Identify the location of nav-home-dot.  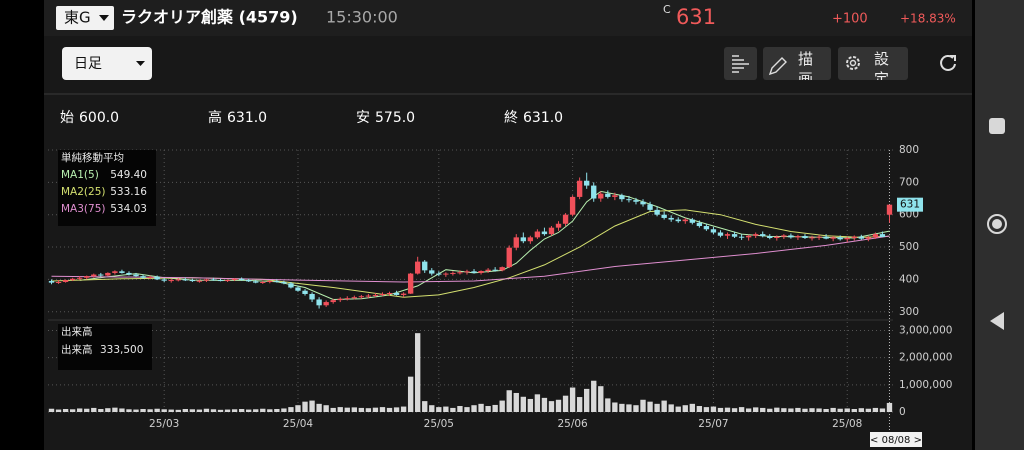
(997, 224).